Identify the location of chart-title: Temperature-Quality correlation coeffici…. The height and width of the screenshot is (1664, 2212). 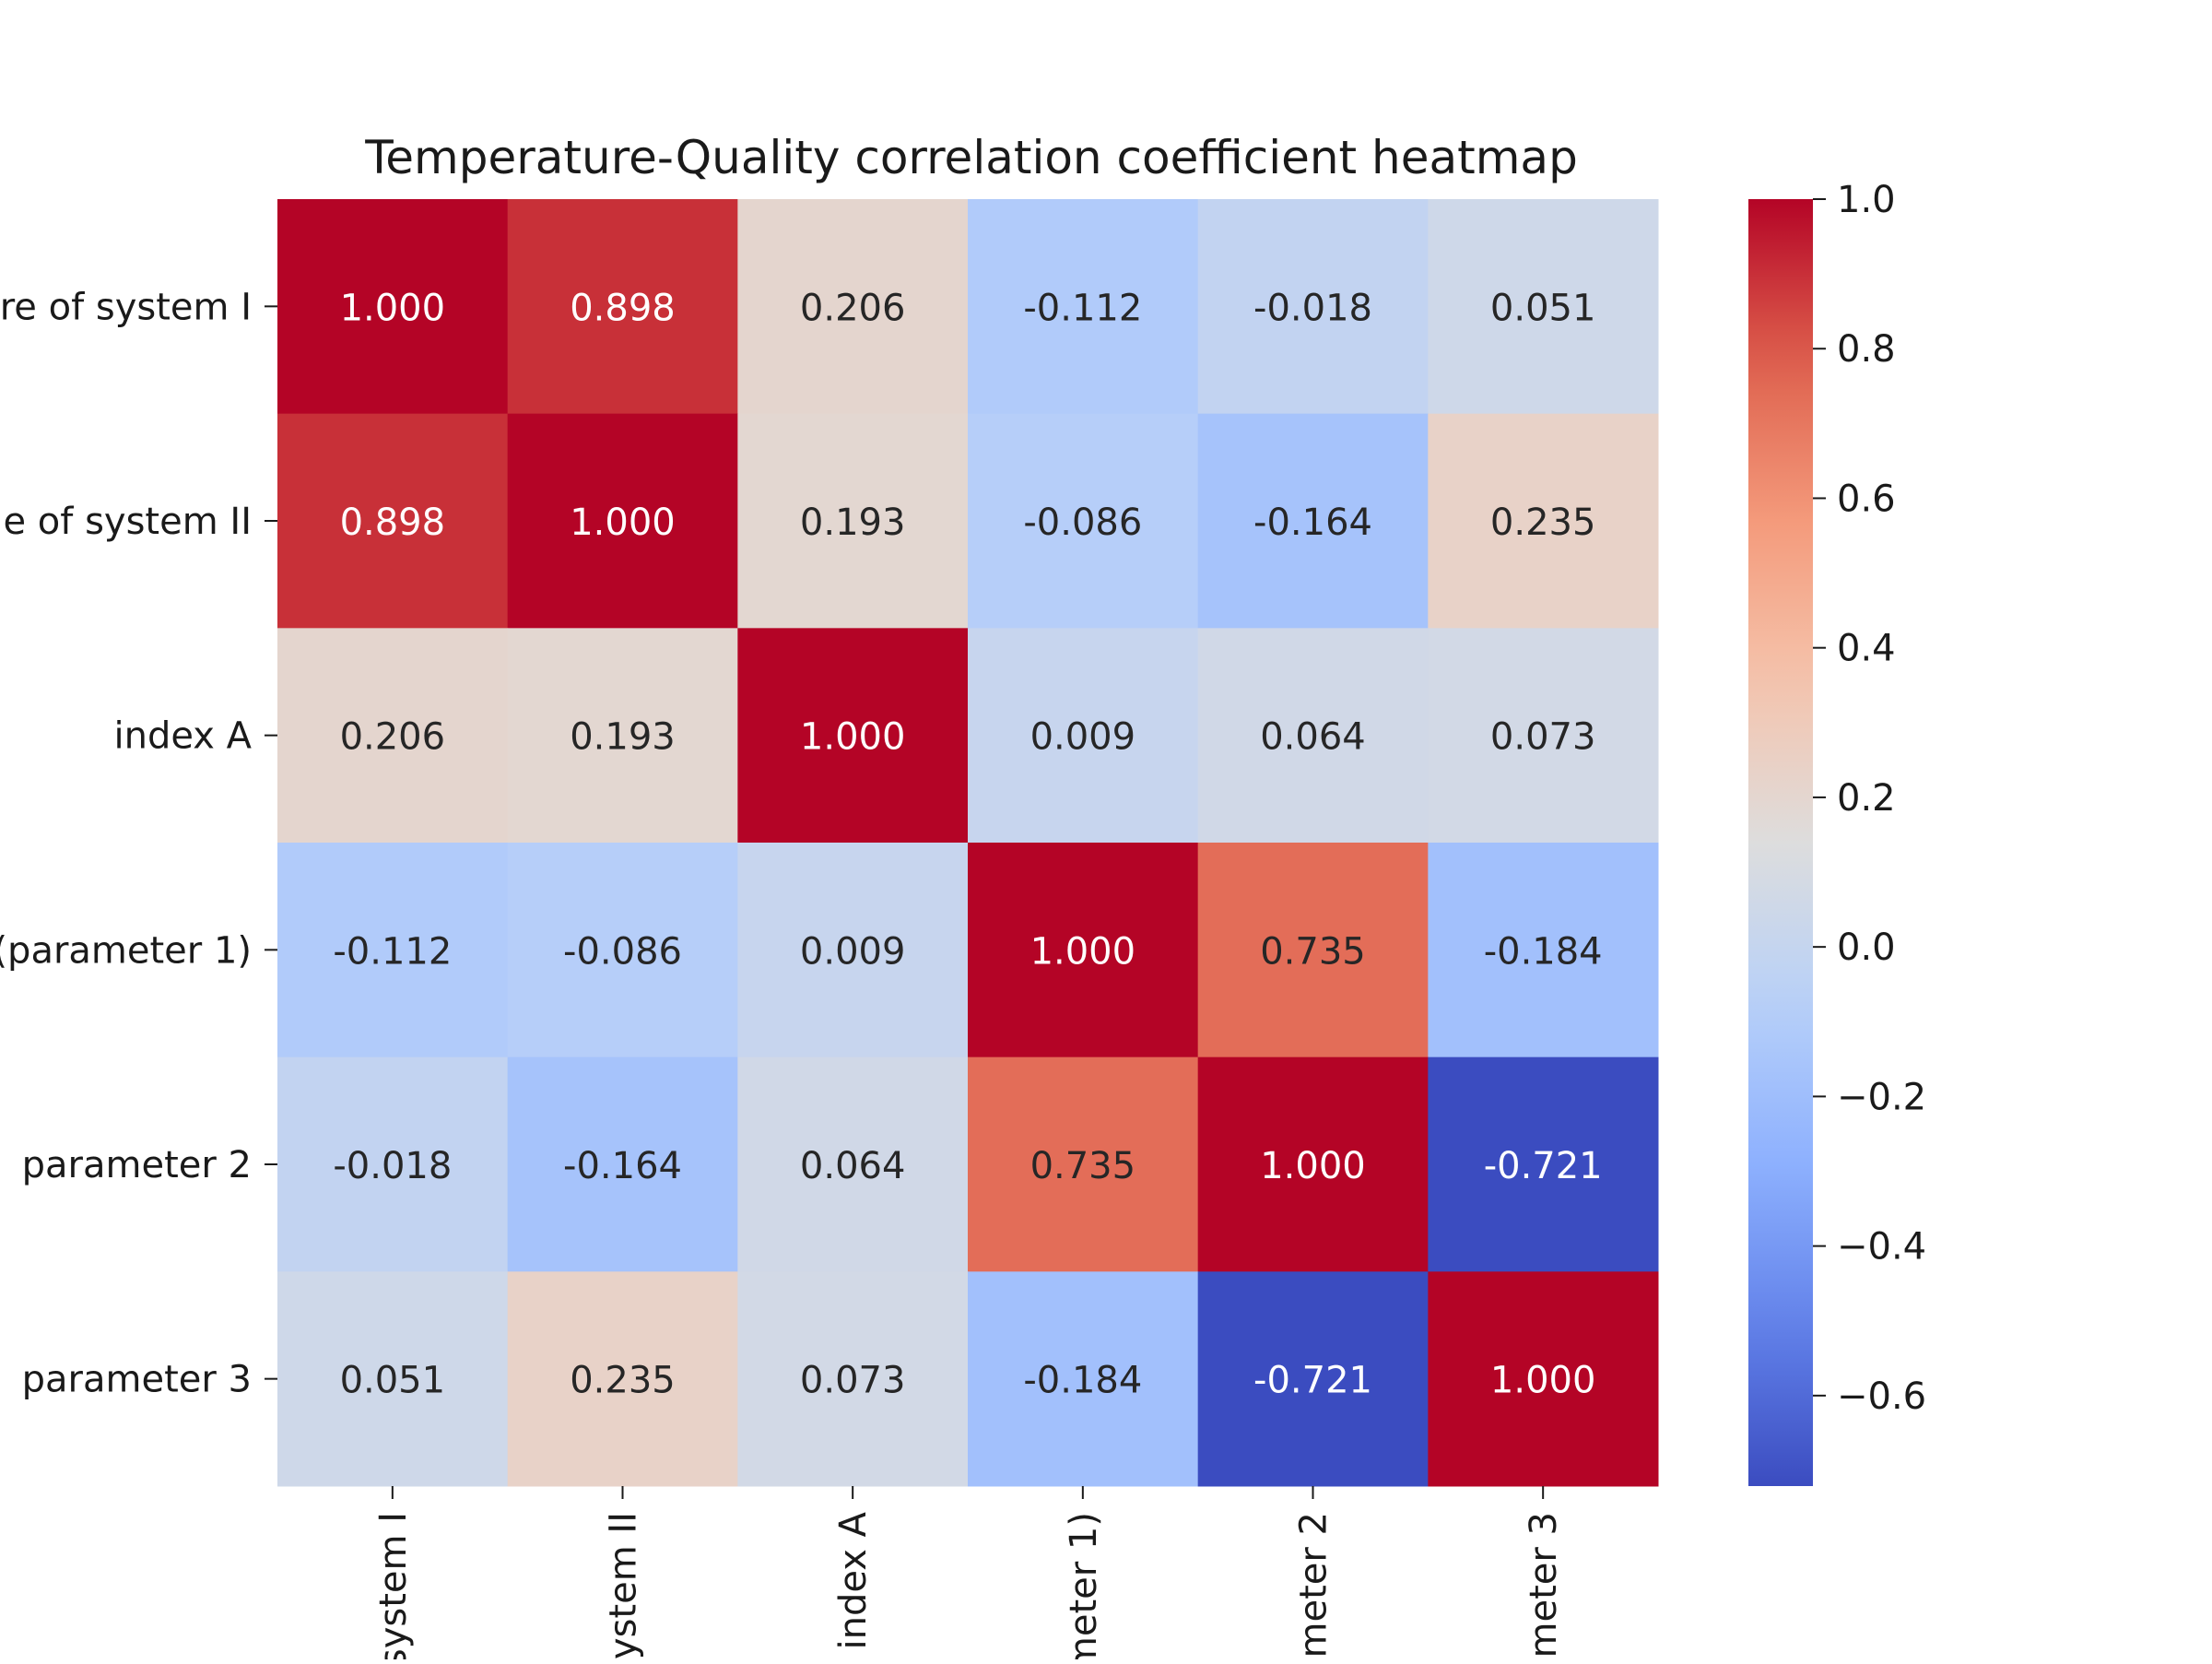
(971, 157).